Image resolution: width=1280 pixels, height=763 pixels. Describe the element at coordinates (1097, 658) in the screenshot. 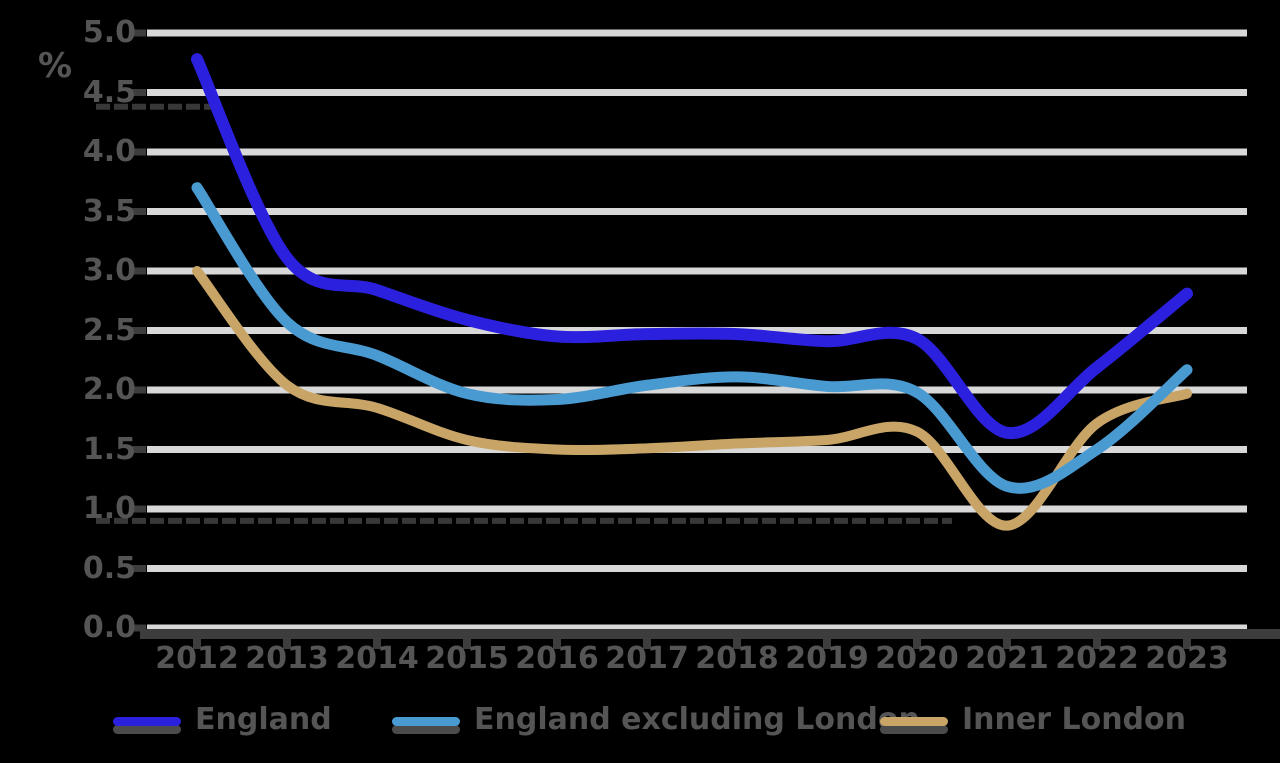

I see `x-axis-tick-label: 2022` at that location.